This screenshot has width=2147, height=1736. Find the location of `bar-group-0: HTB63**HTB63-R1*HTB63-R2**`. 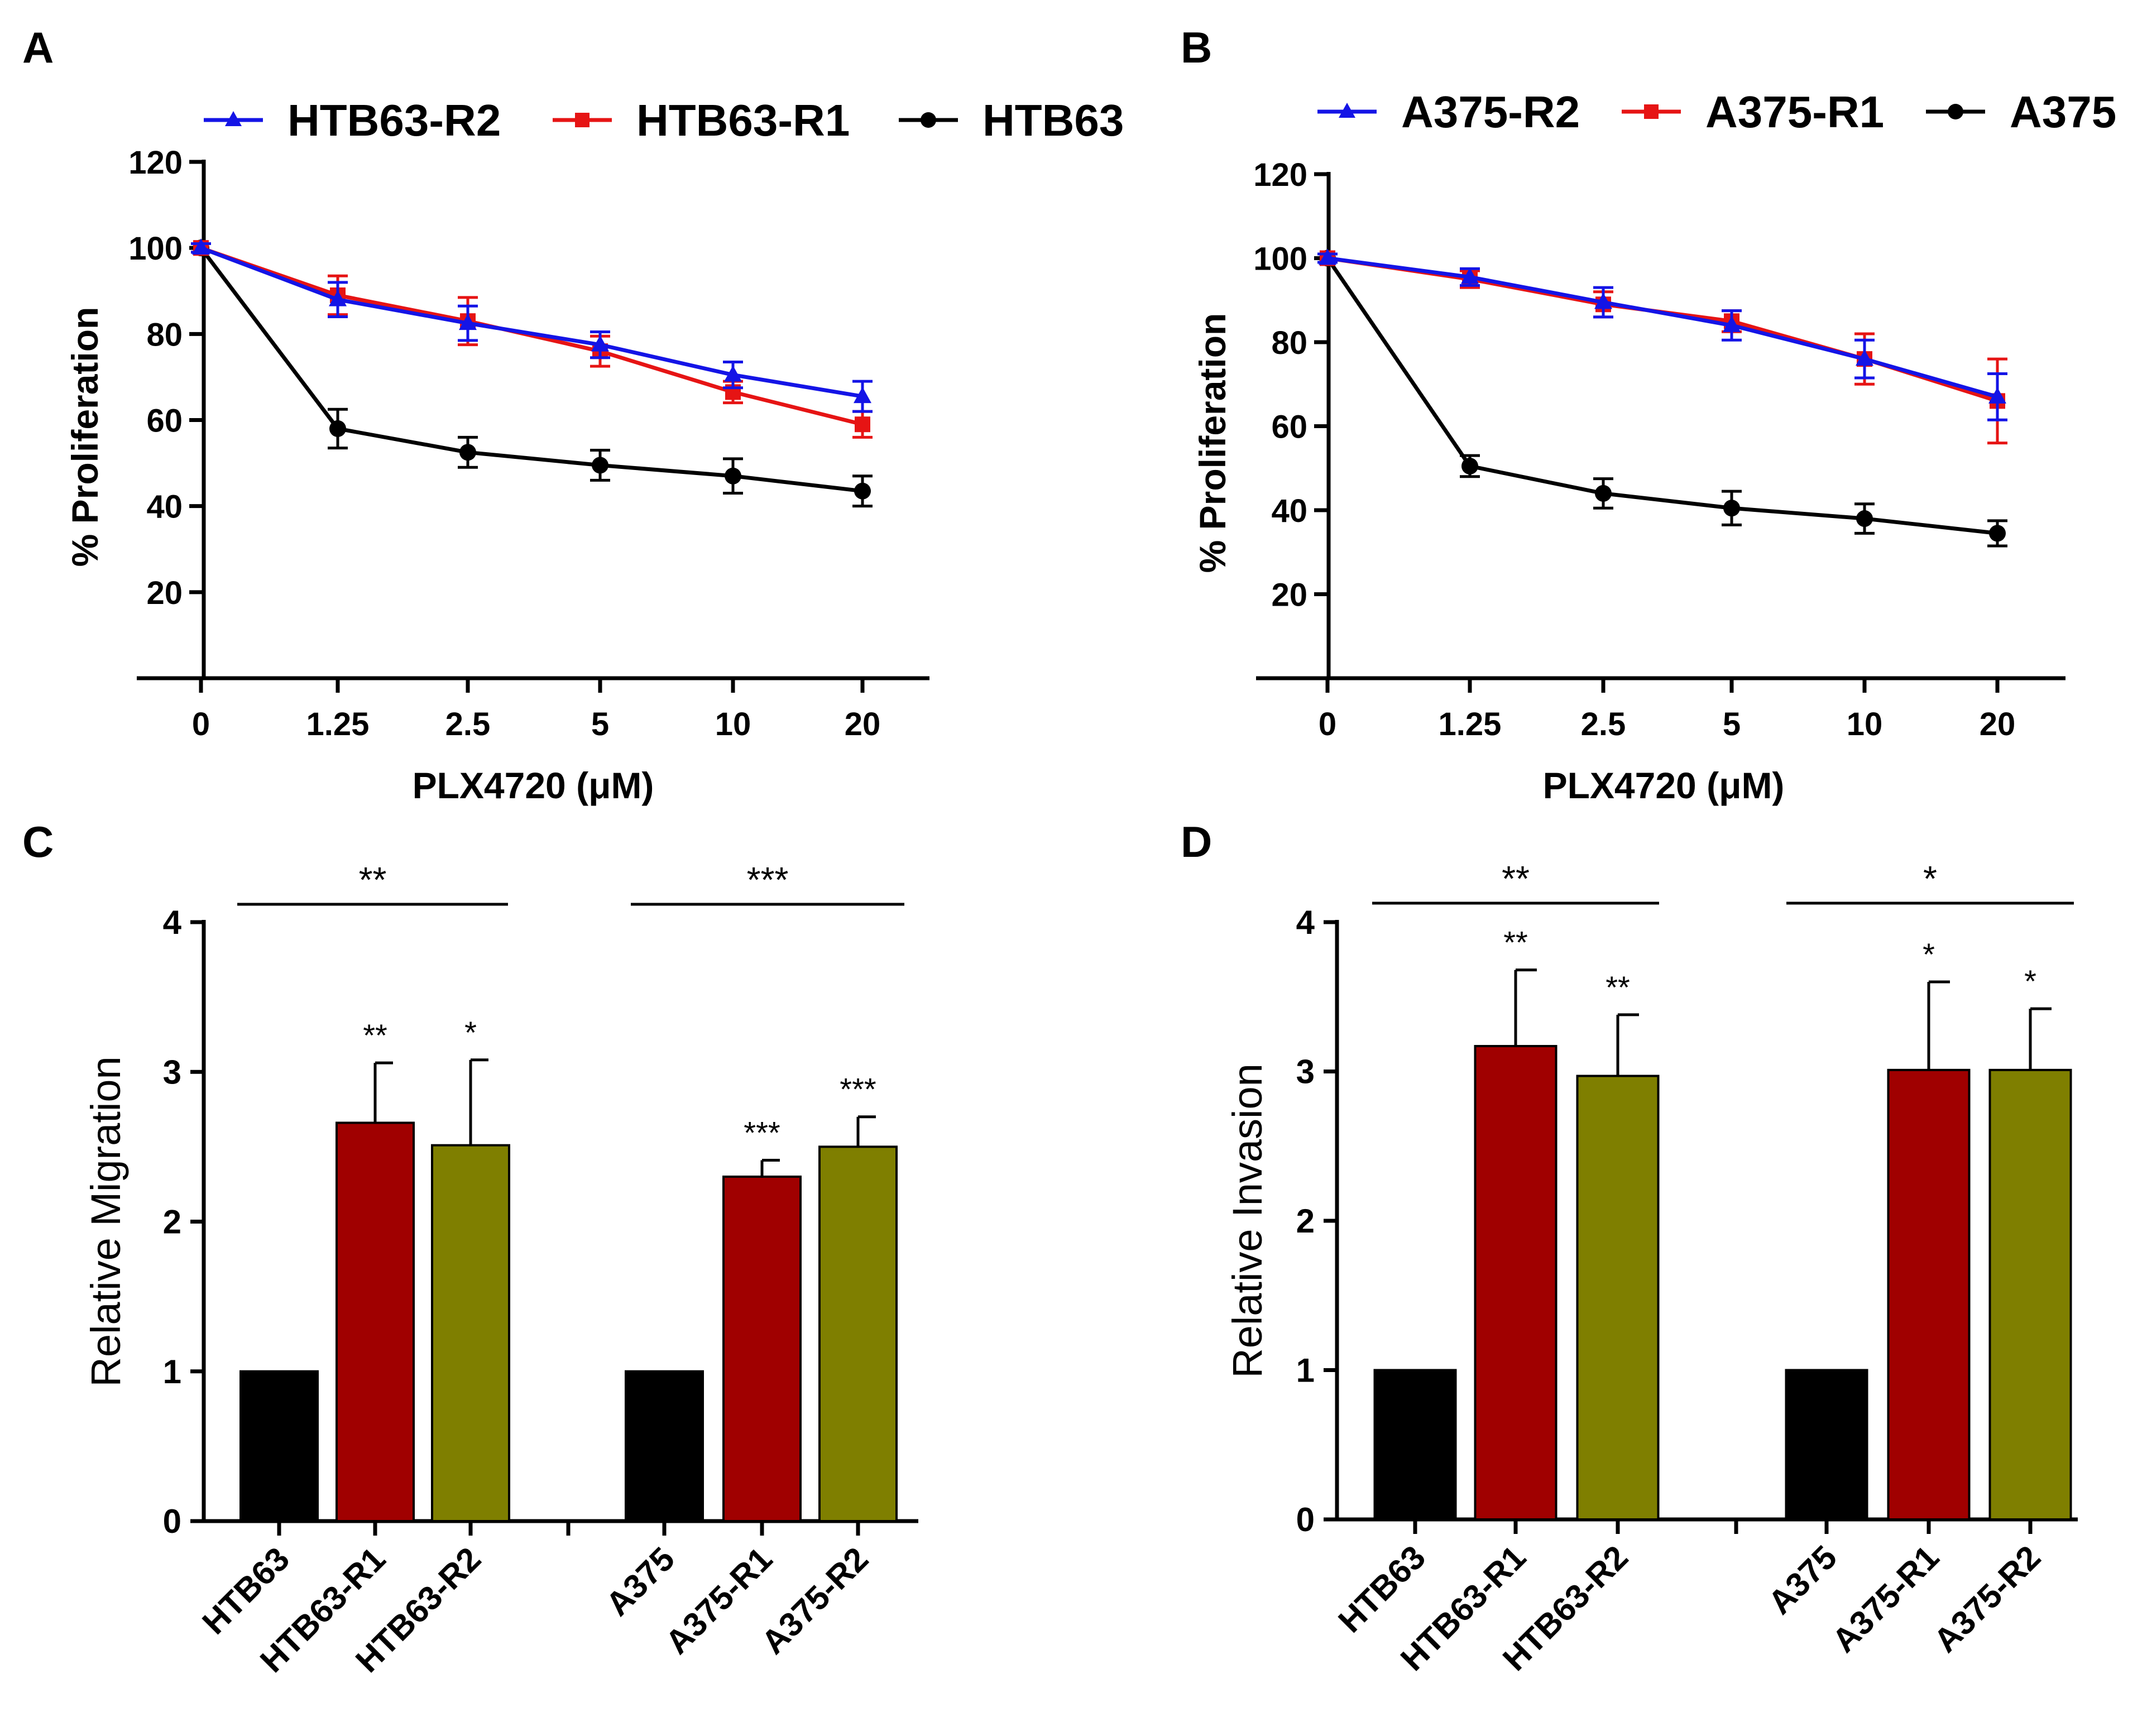

bar-group-0: HTB63**HTB63-R1*HTB63-R2** is located at coordinates (352, 1270).